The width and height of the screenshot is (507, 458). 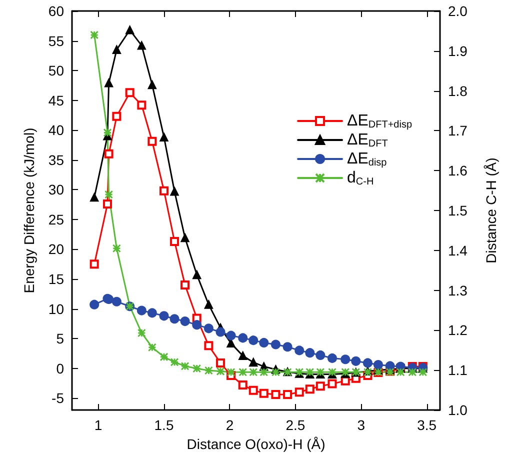 I want to click on y-tick-label: 10, so click(x=56, y=308).